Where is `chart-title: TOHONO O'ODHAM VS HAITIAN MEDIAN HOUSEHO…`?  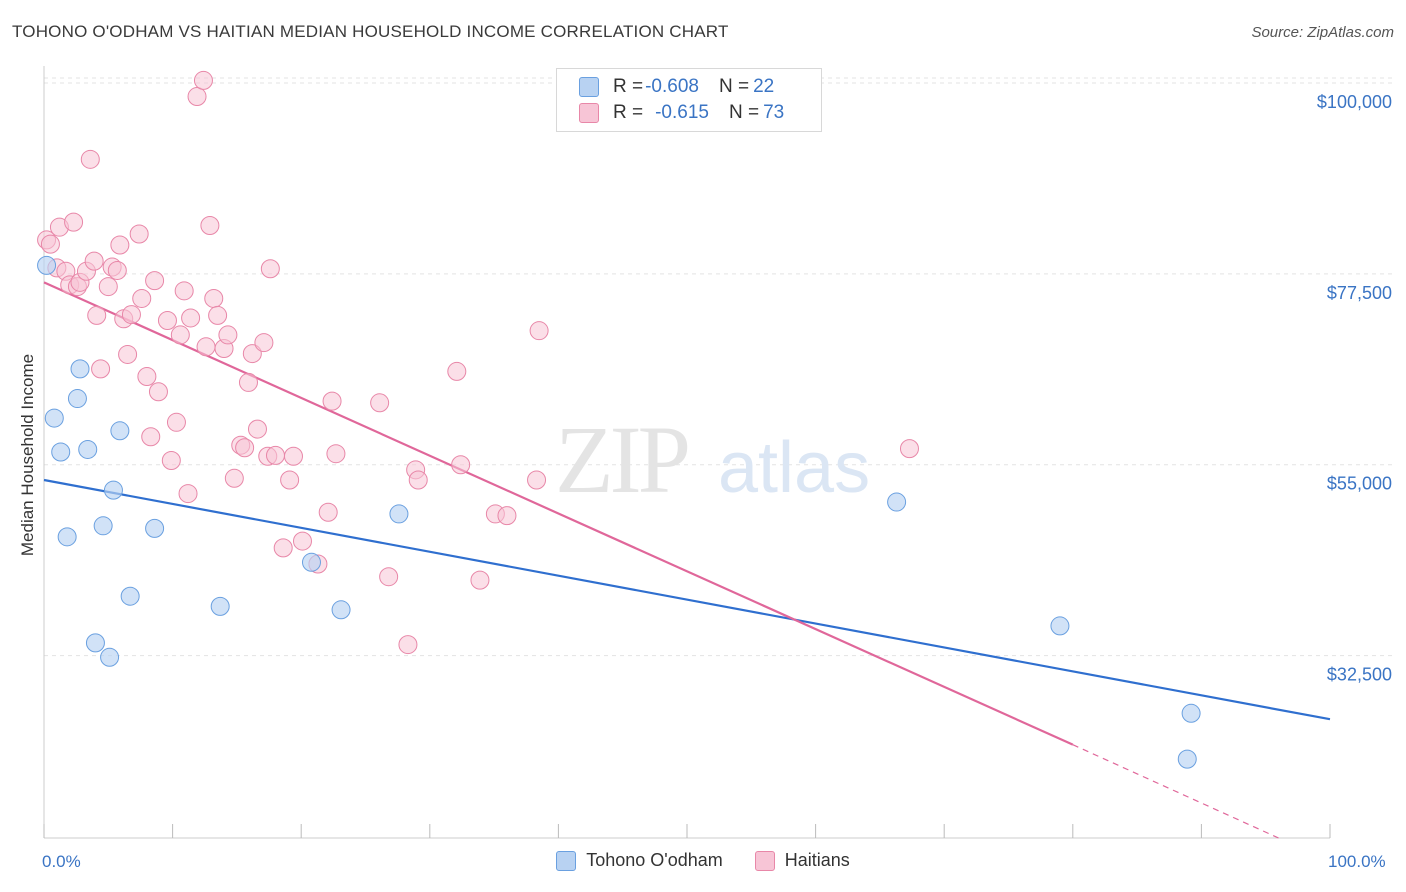
chart-title: TOHONO O'ODHAM VS HAITIAN MEDIAN HOUSEHO… is located at coordinates (370, 31).